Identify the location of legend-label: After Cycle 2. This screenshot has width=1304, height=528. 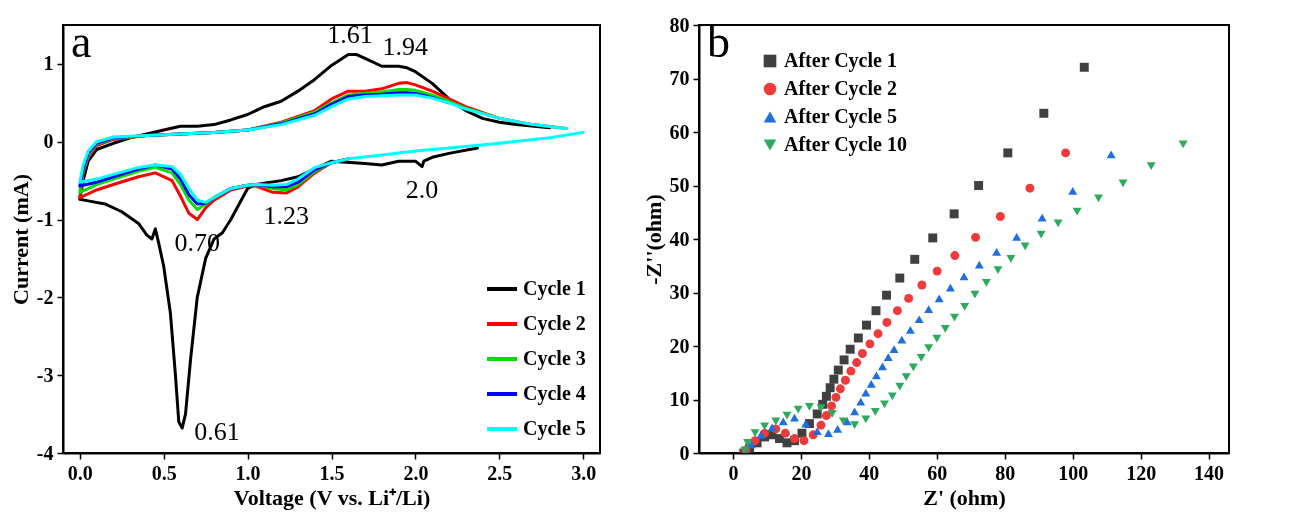
(840, 88).